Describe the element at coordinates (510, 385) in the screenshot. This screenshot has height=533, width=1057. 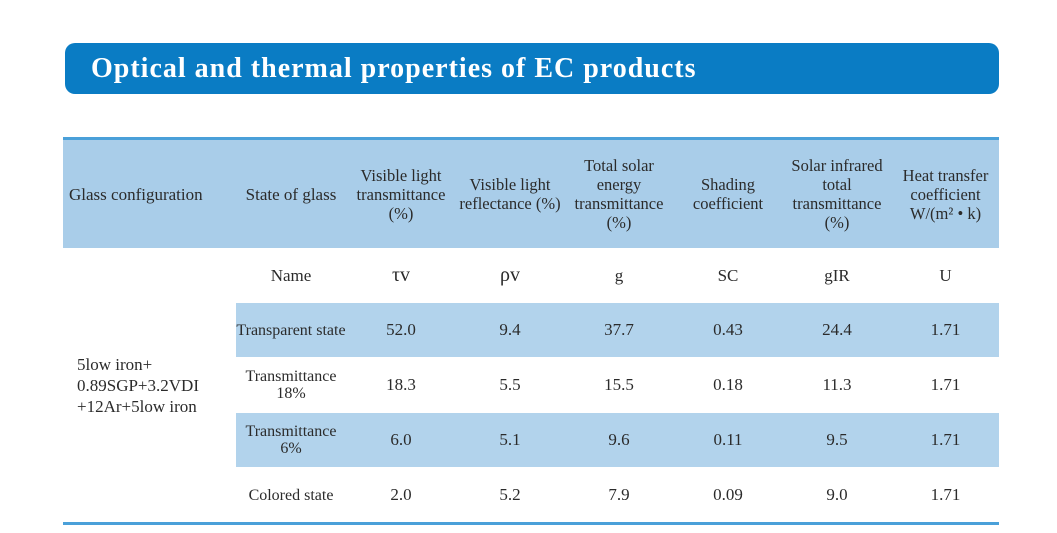
I see `value-cell: 5.5` at that location.